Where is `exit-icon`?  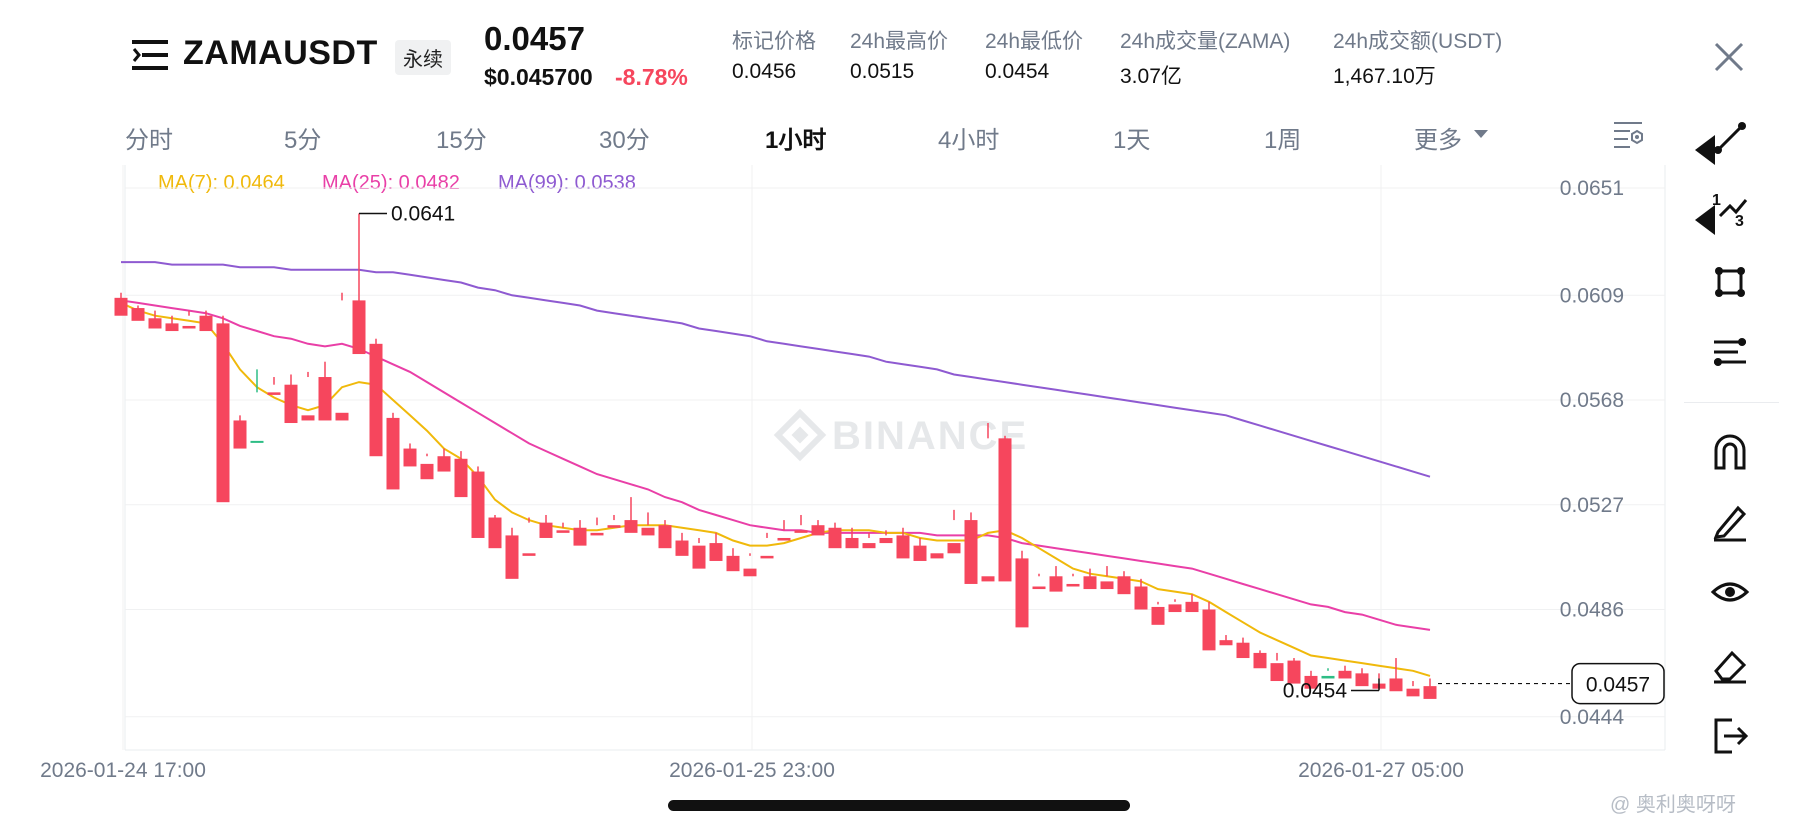 exit-icon is located at coordinates (1730, 736).